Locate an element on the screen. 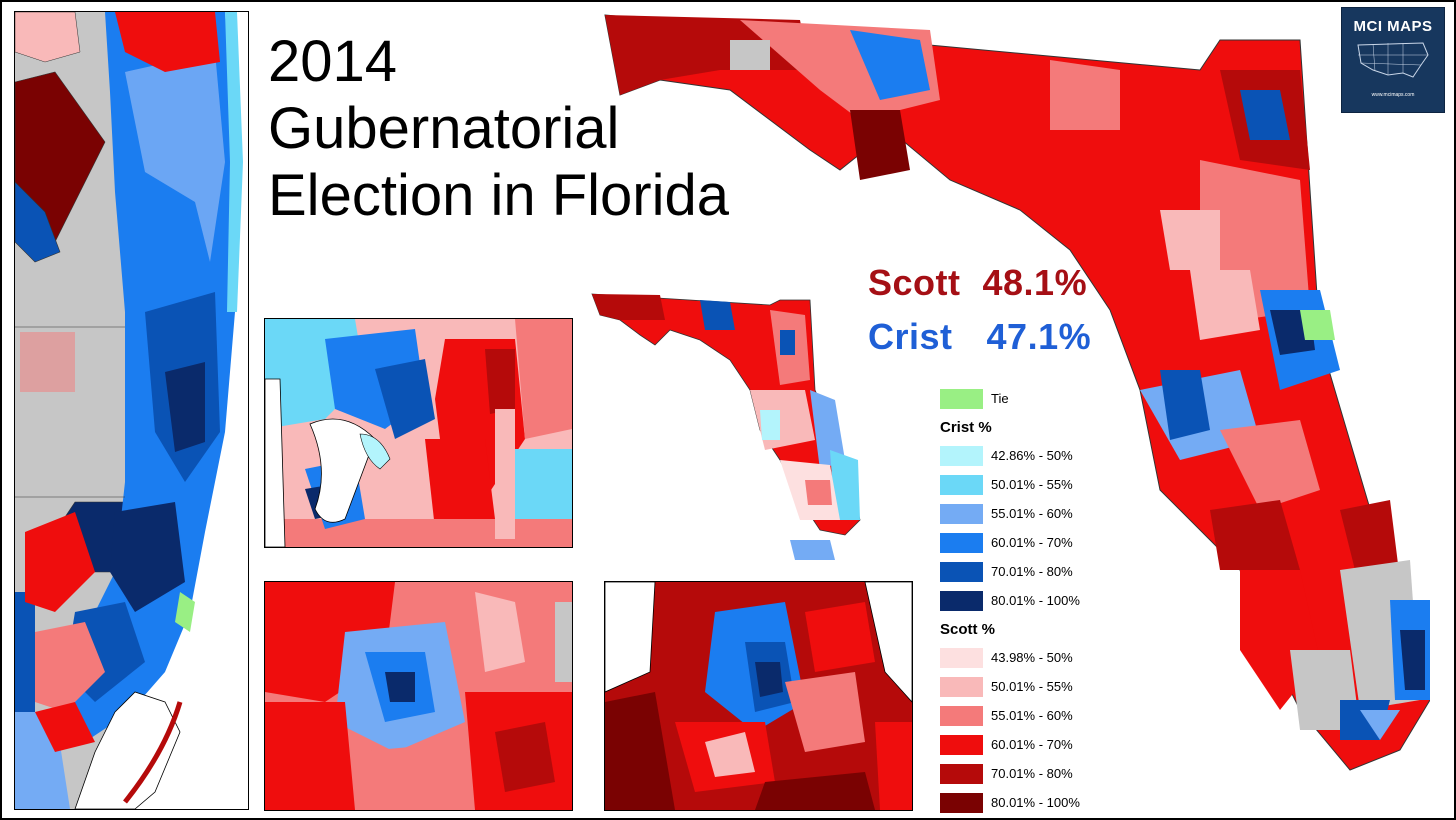 The image size is (1456, 820). logo-text: MCI MAPS is located at coordinates (1393, 26).